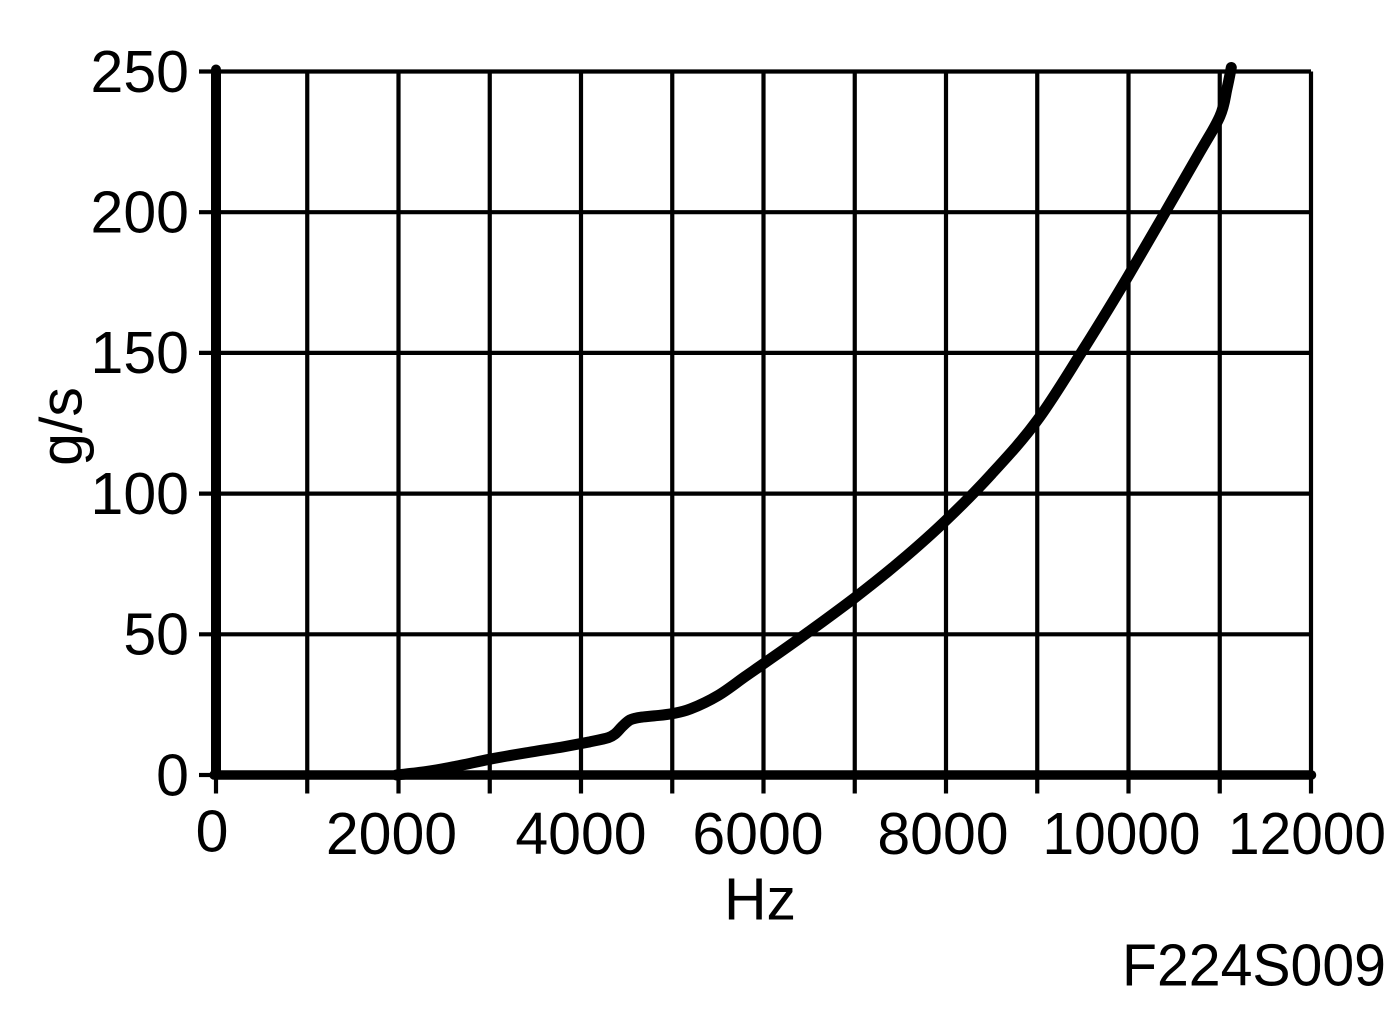  Describe the element at coordinates (757, 834) in the screenshot. I see `svg-text: 6000` at that location.